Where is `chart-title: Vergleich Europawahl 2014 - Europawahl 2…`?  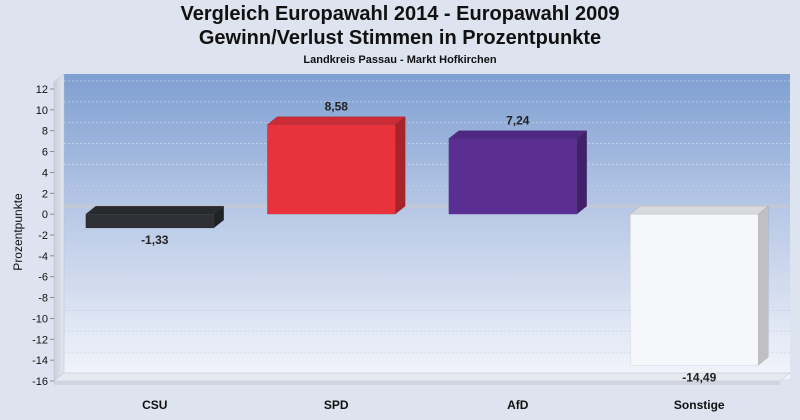
chart-title: Vergleich Europawahl 2014 - Europawahl 2… is located at coordinates (400, 14).